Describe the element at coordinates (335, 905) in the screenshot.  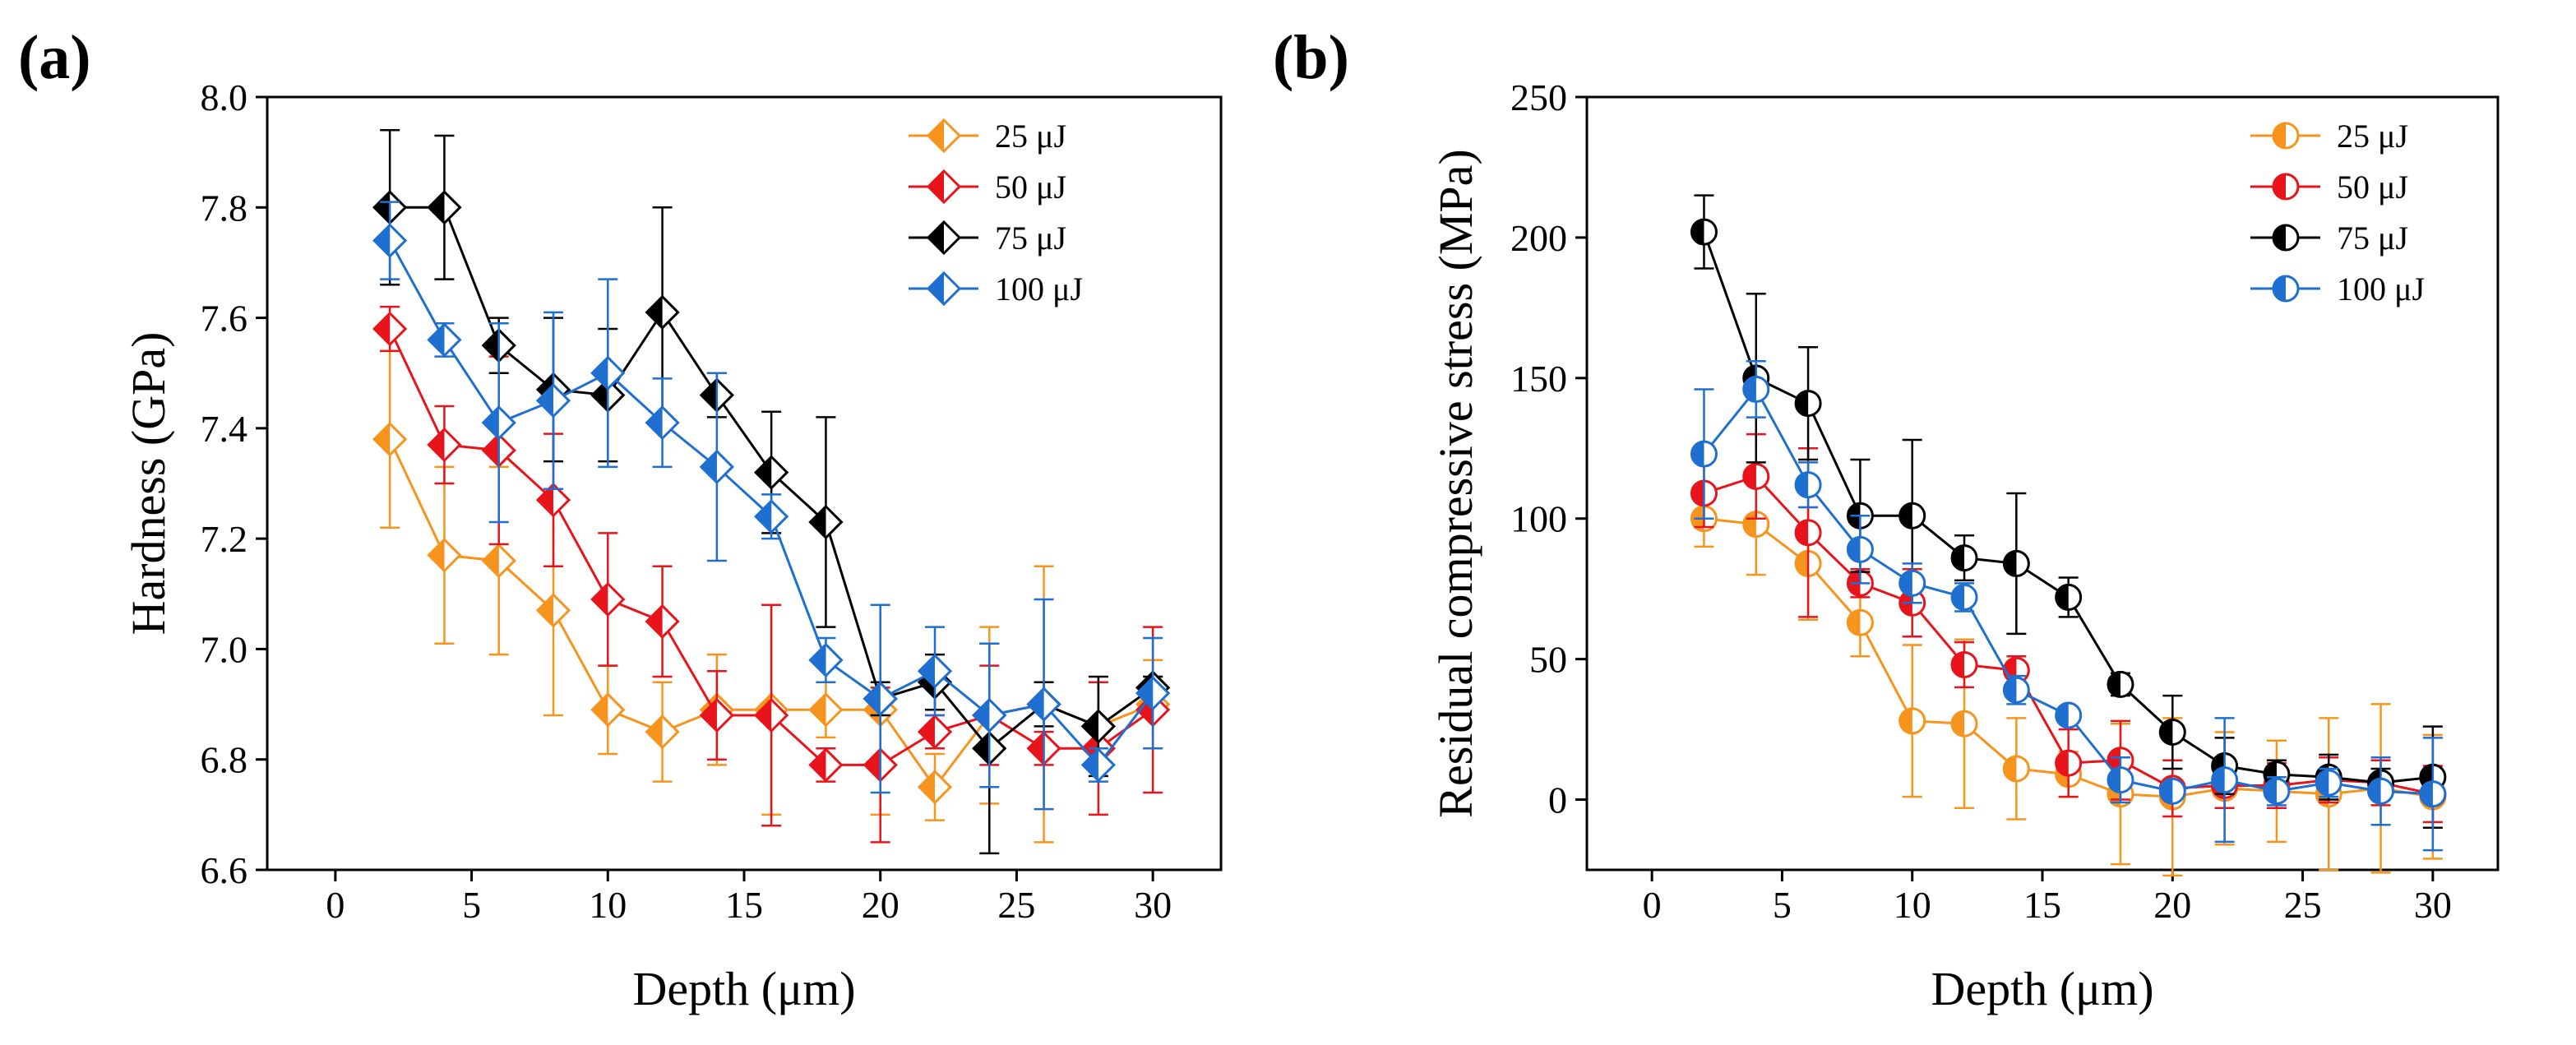
I see `x-tick-label-a: 0` at that location.